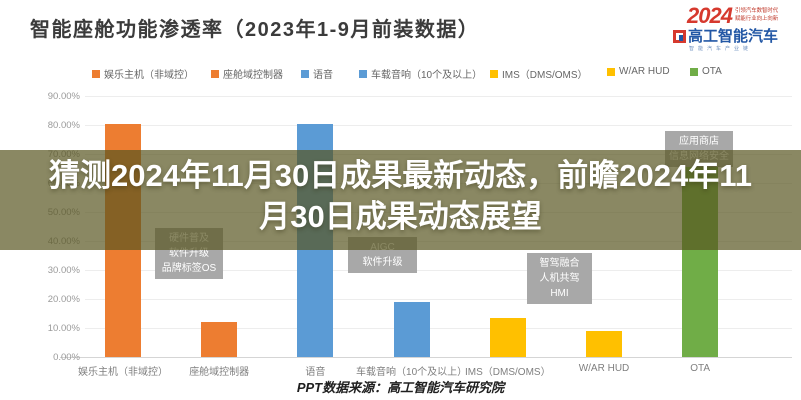 The width and height of the screenshot is (801, 400). I want to click on legend-label: 座舱域控制器, so click(253, 75).